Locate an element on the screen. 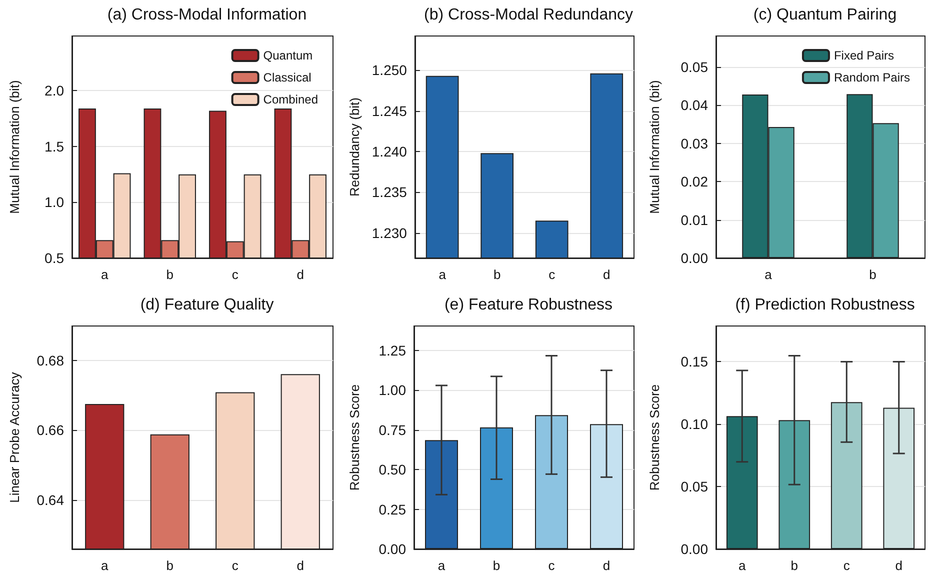 The width and height of the screenshot is (935, 583). y-tick-label: 0.03 is located at coordinates (694, 143).